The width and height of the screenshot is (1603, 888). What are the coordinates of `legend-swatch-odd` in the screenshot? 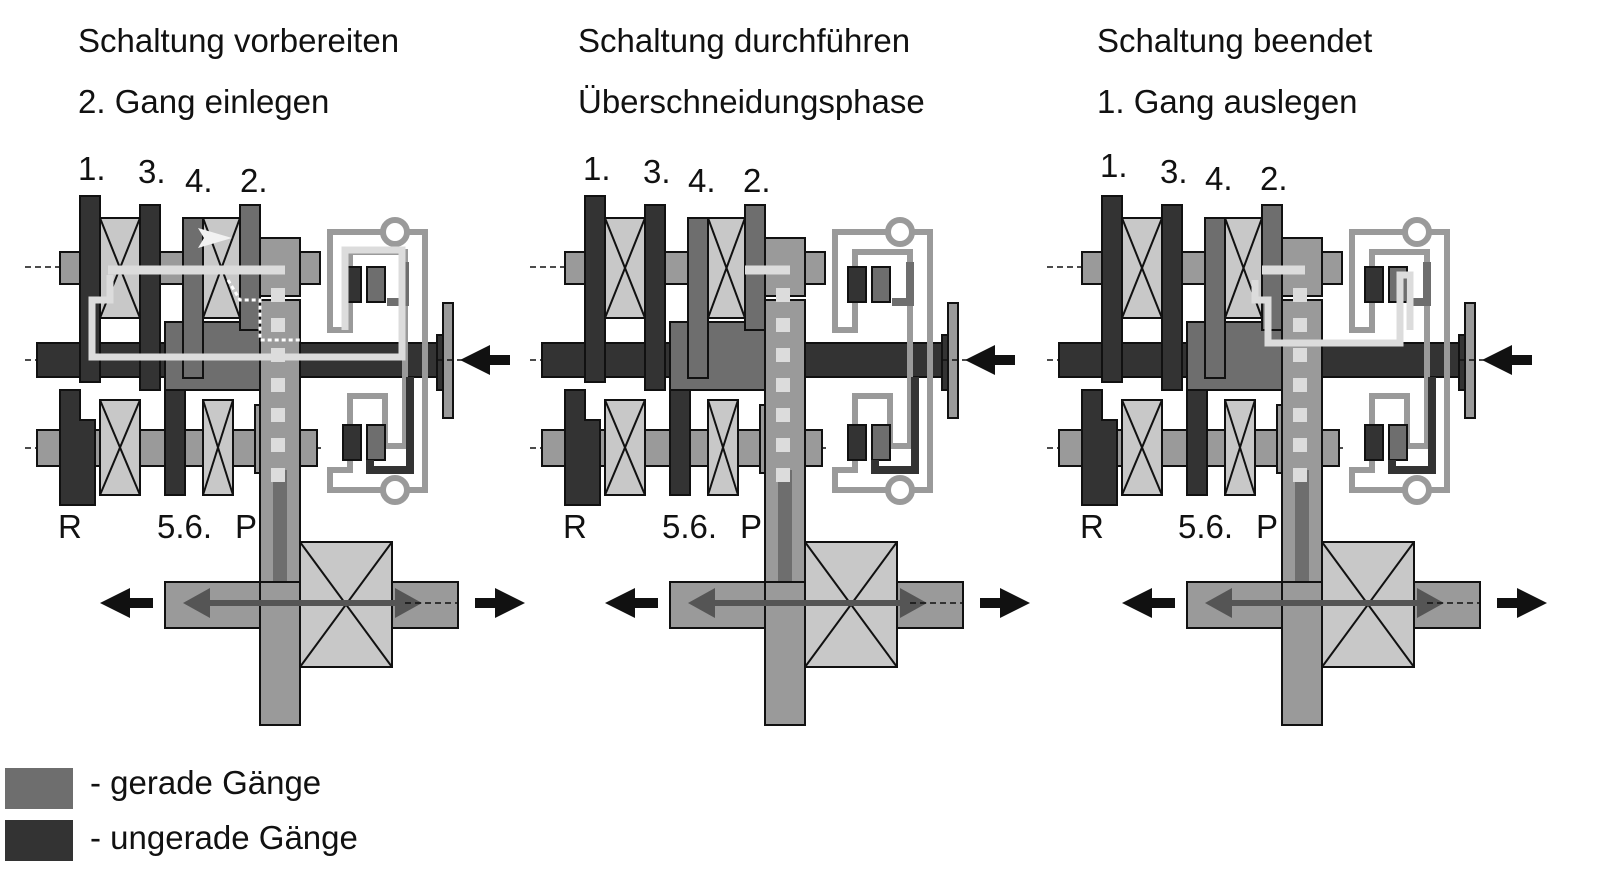 It's located at (39, 840).